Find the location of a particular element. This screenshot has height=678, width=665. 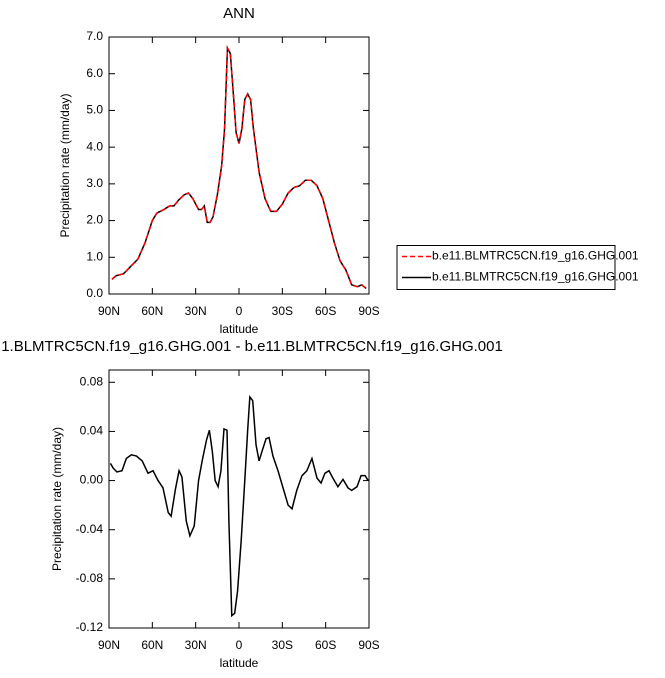

y-tick-label: 0.08 is located at coordinates (92, 381).